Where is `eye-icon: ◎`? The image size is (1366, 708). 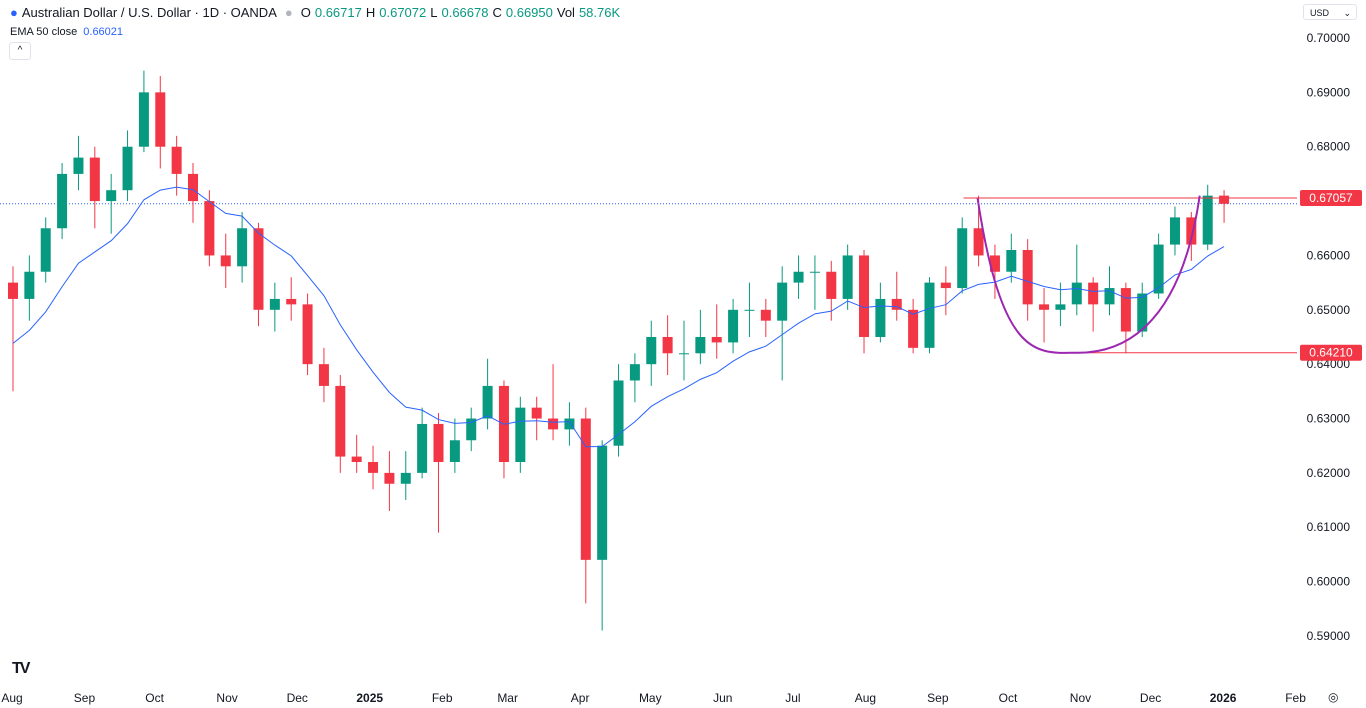
eye-icon: ◎ is located at coordinates (1333, 697).